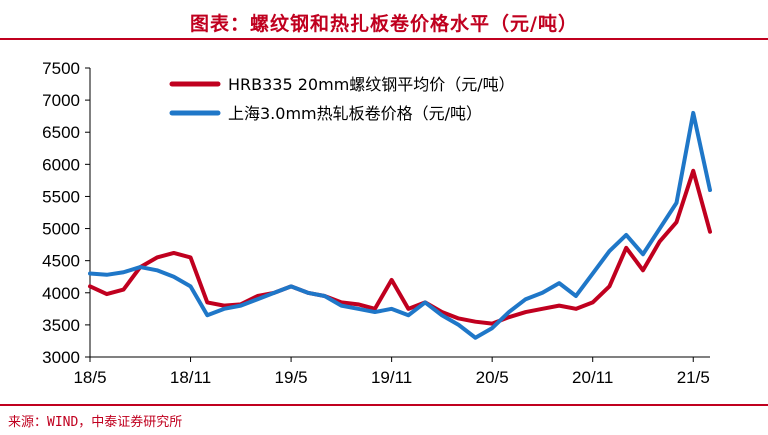  I want to click on y-tick-label: 6000, so click(61, 164).